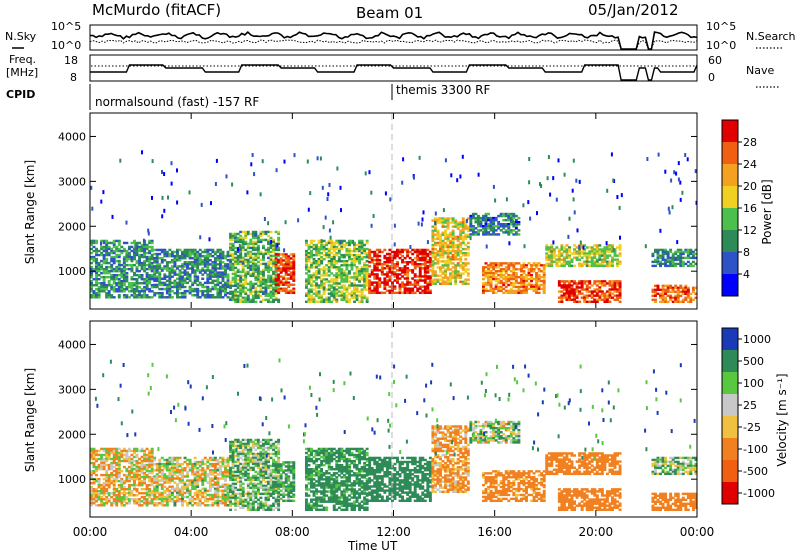 This screenshot has height=554, width=800. Describe the element at coordinates (760, 70) in the screenshot. I see `nave-label: Nave` at that location.